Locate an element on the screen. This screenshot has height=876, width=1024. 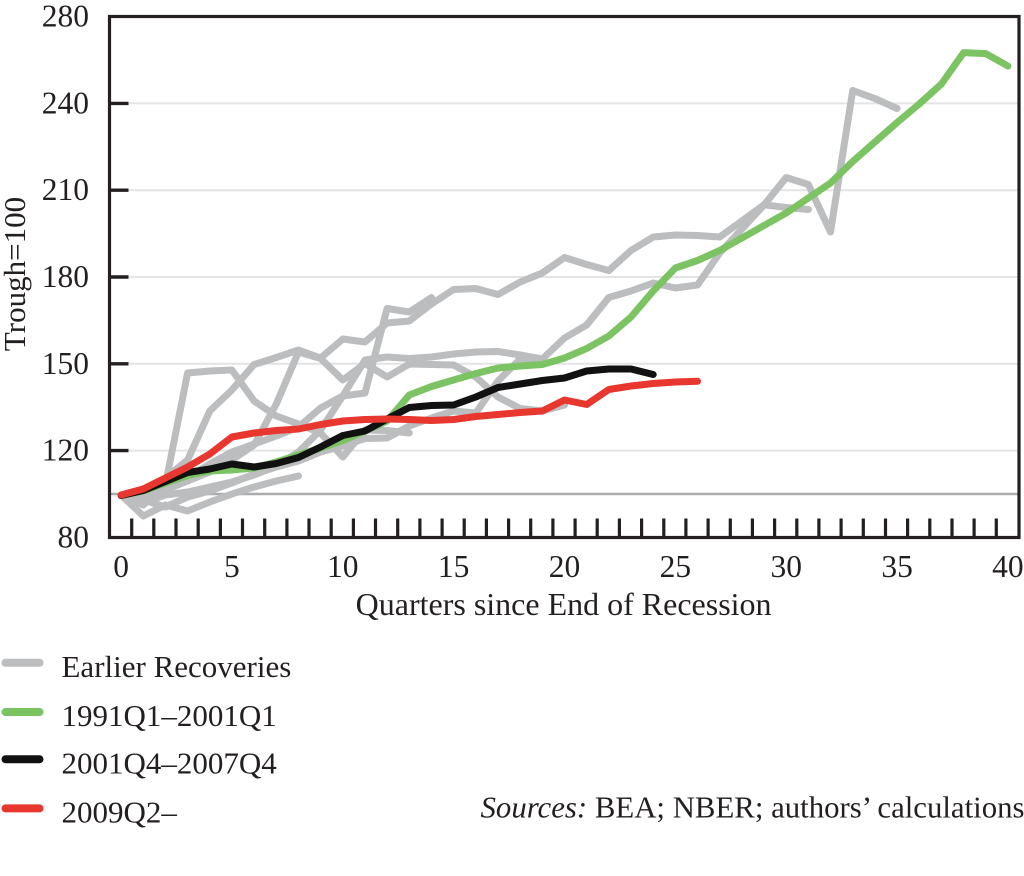
svg-text: 2001Q4–2007Q4 is located at coordinates (170, 762).